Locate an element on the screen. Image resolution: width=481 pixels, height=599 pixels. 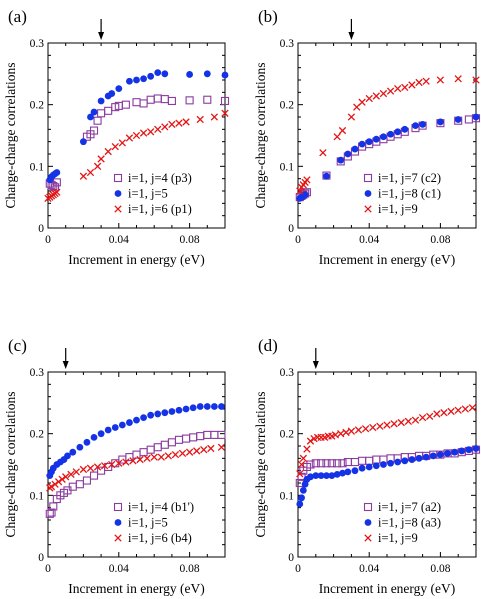
legend-entry: i=1, j=5 is located at coordinates (148, 523).